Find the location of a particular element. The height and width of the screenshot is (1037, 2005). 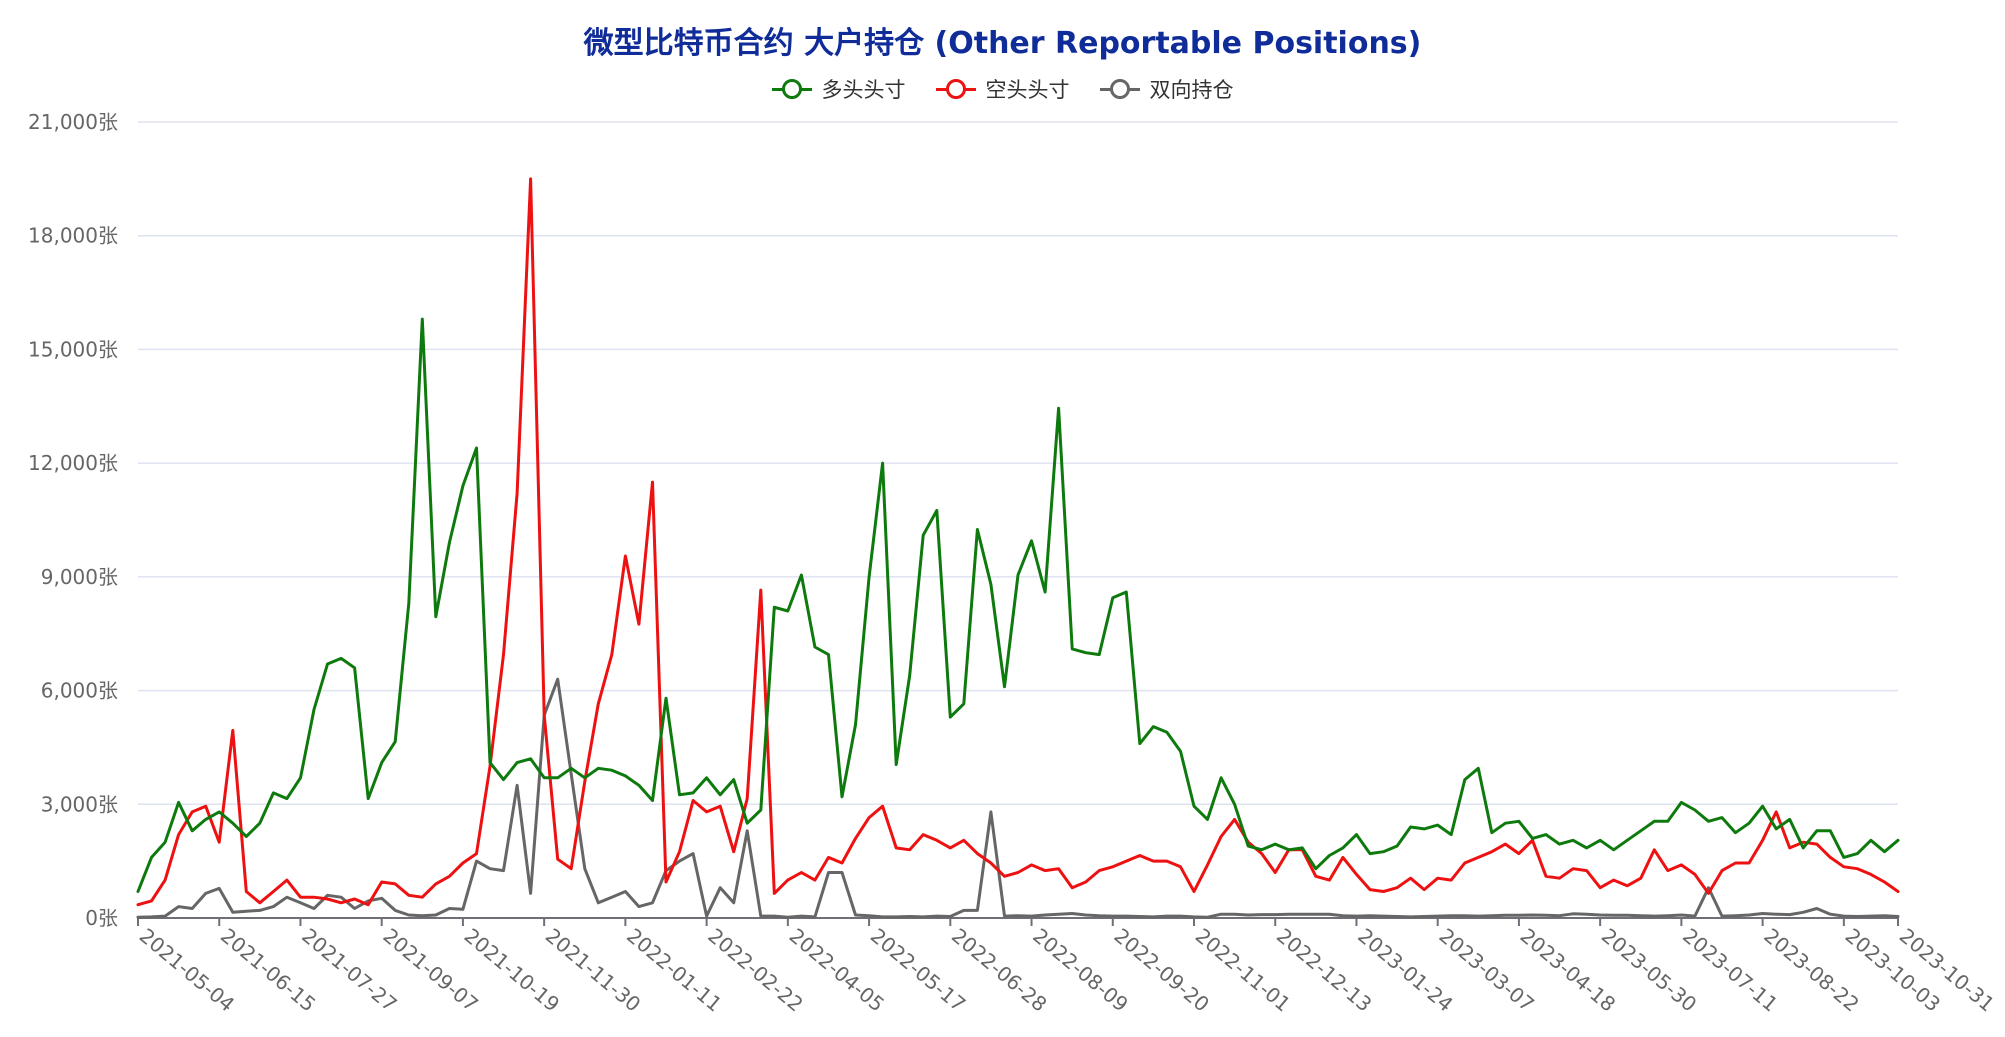

legend-label-spread: 双向持仓 is located at coordinates (1191, 90).